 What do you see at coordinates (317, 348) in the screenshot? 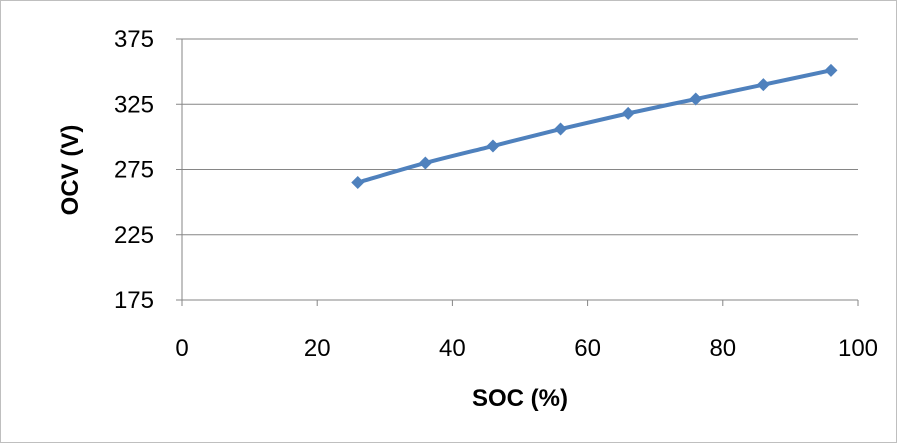
I see `x-tick-label: 20` at bounding box center [317, 348].